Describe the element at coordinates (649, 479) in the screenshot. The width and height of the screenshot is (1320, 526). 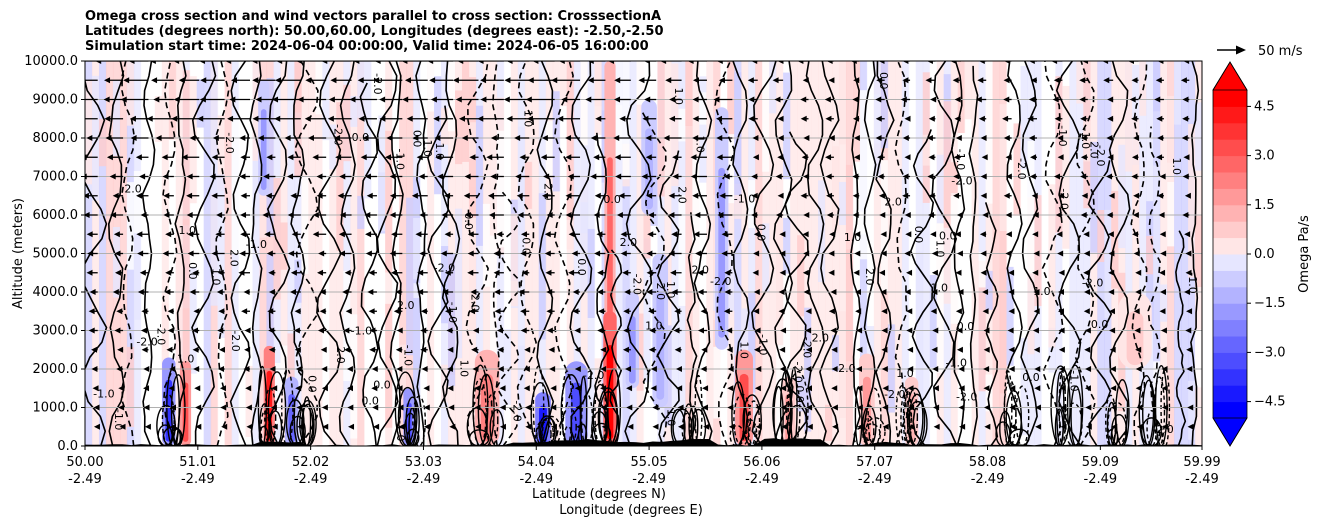
I see `x-tick-label-lon: -2.49` at that location.